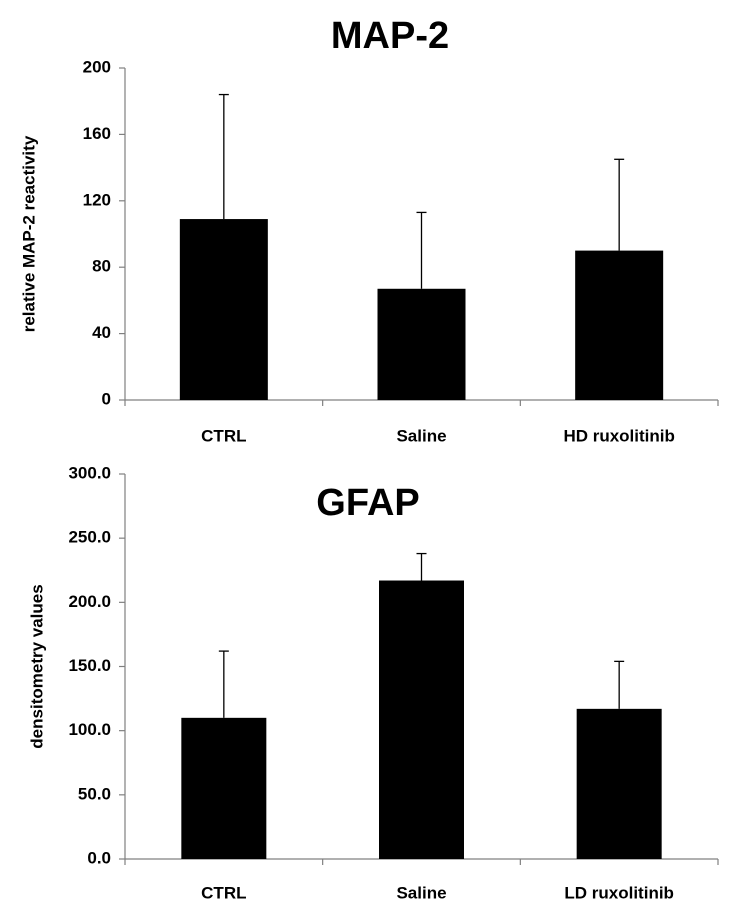  I want to click on y-tick-label: 200, so click(97, 66).